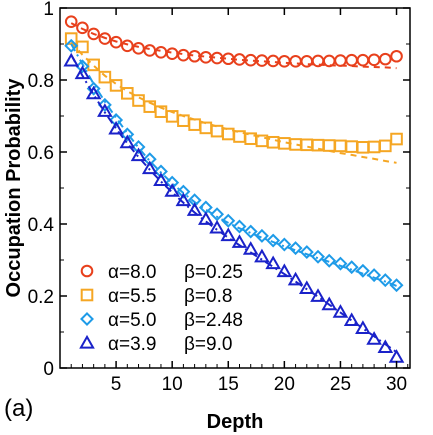 Image resolution: width=433 pixels, height=435 pixels. I want to click on x-tick-label: 15, so click(228, 384).